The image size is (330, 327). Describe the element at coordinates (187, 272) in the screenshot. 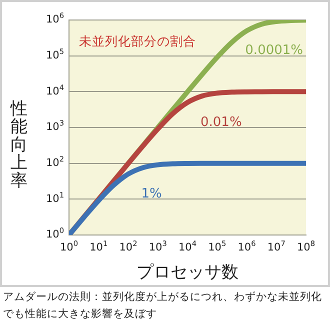

I see `x-axis-title: プロセッサ数` at that location.